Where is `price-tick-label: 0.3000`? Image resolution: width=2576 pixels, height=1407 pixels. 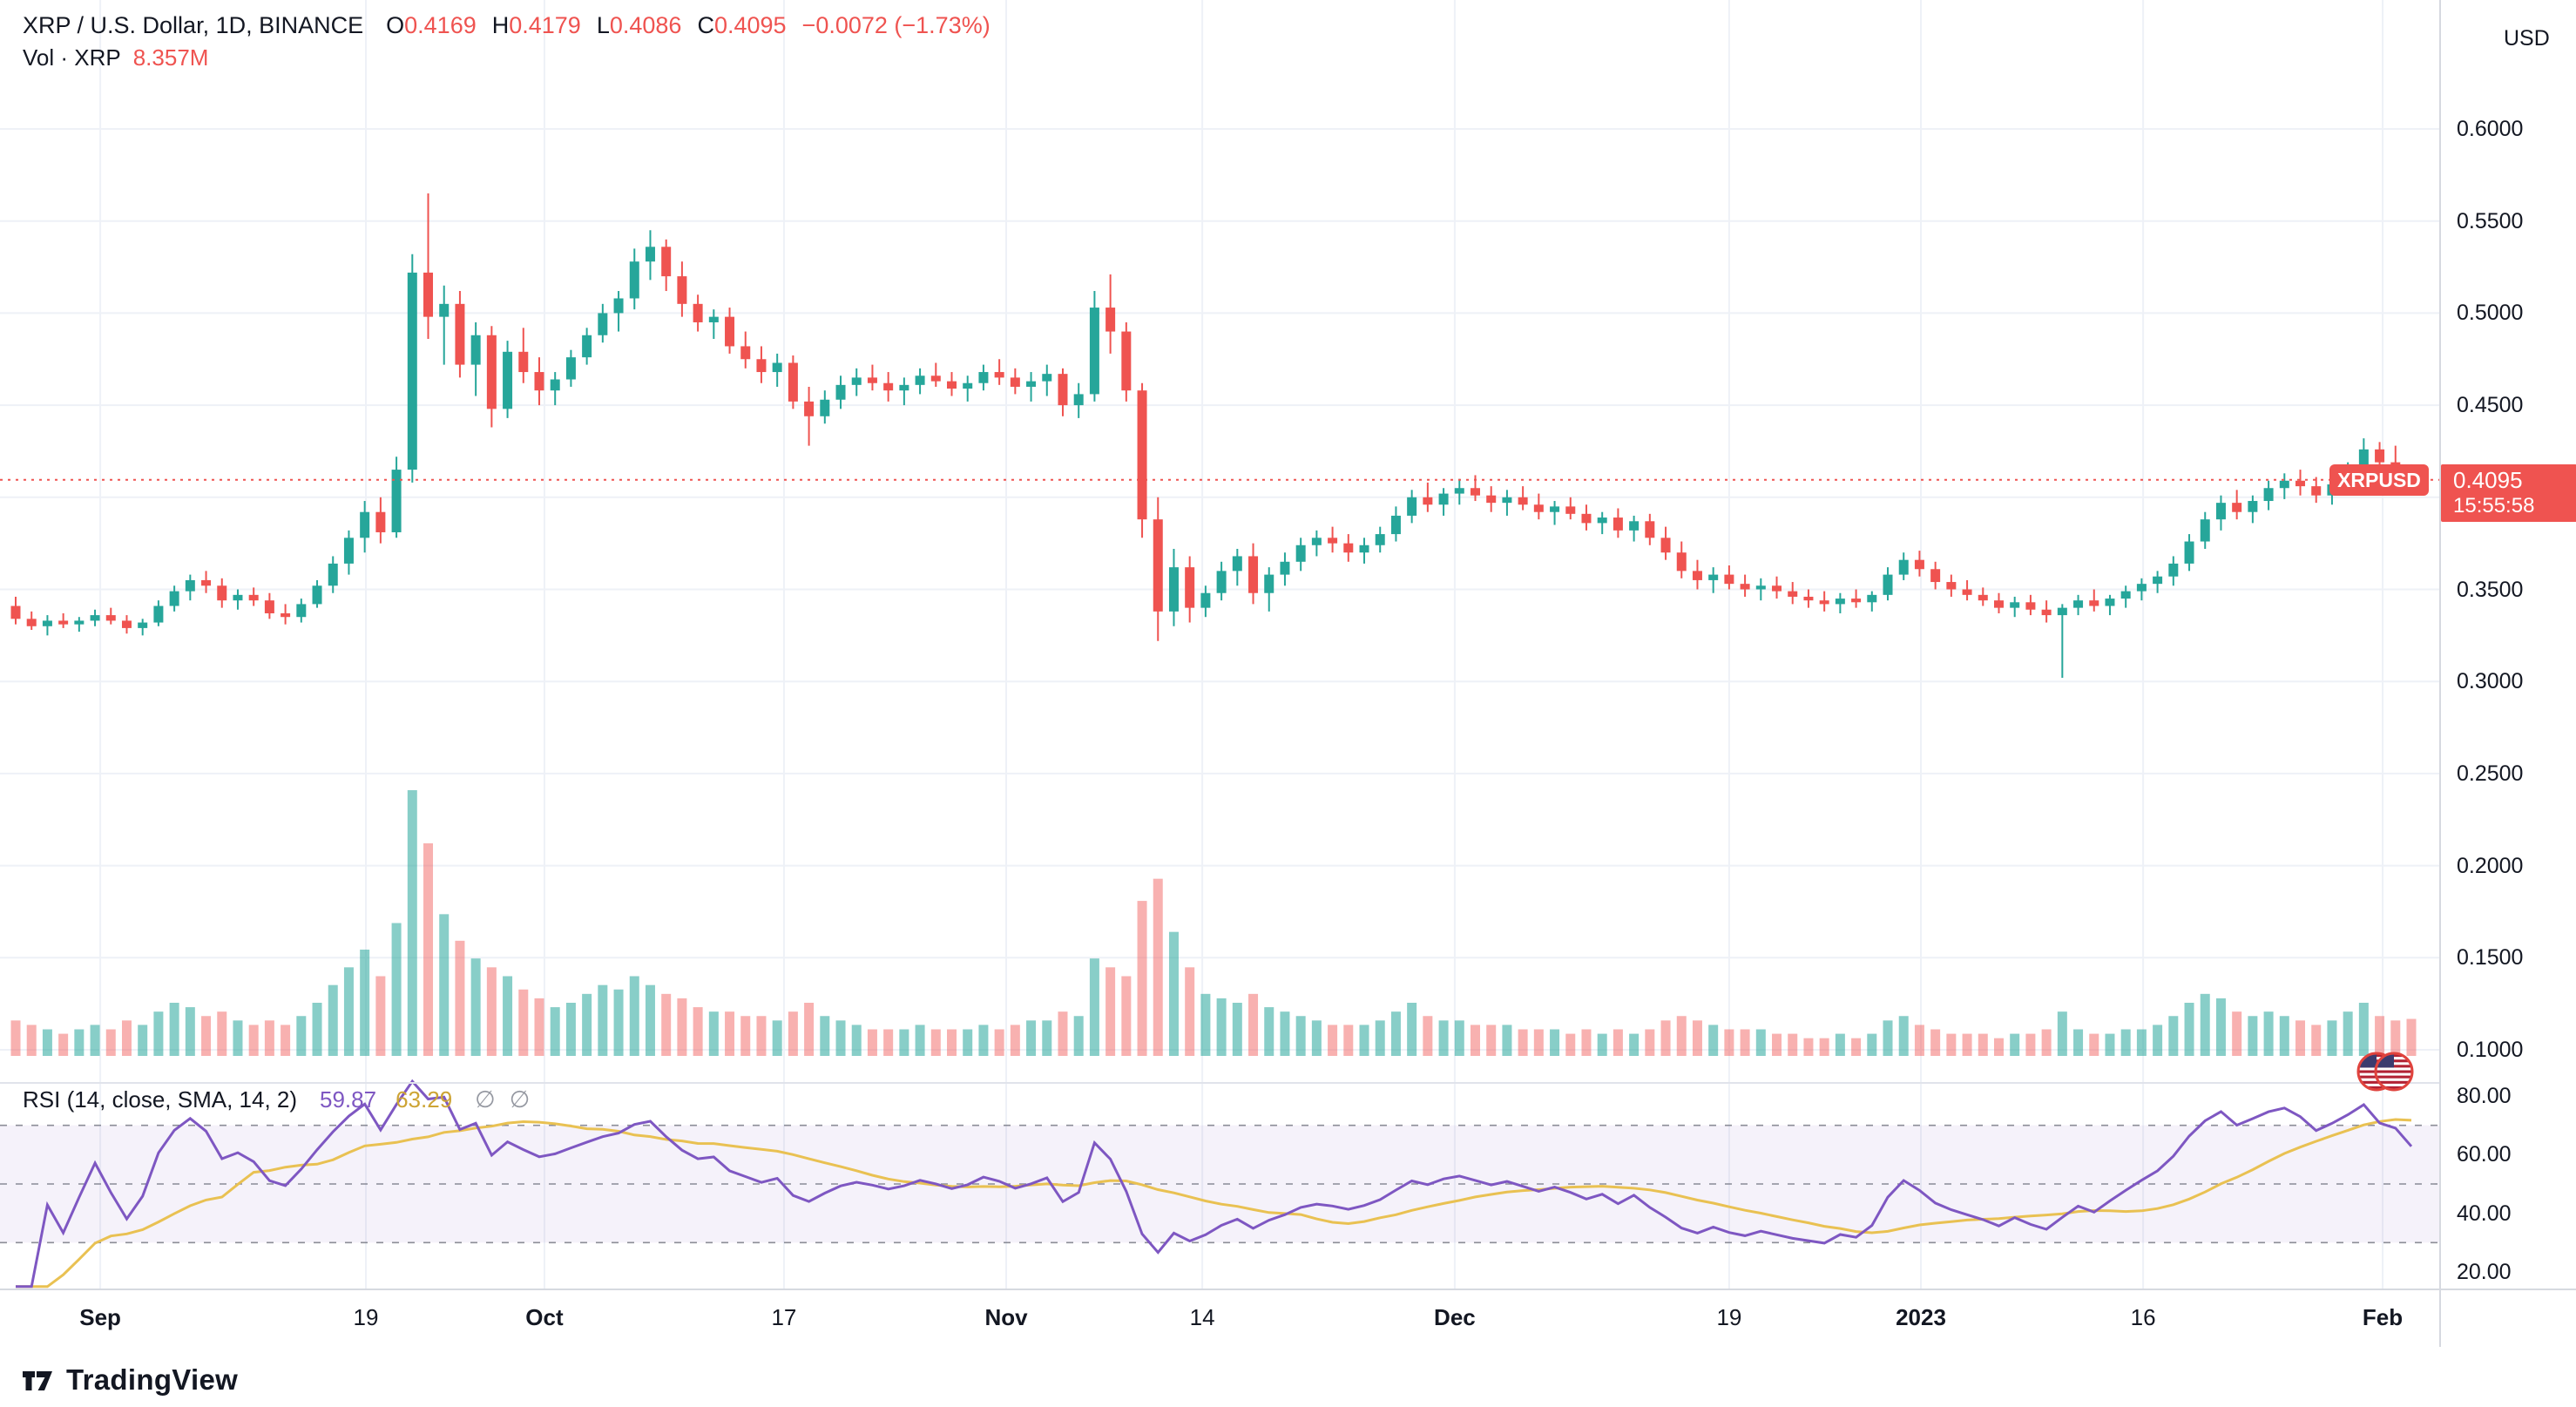
price-tick-label: 0.3000 is located at coordinates (2490, 681).